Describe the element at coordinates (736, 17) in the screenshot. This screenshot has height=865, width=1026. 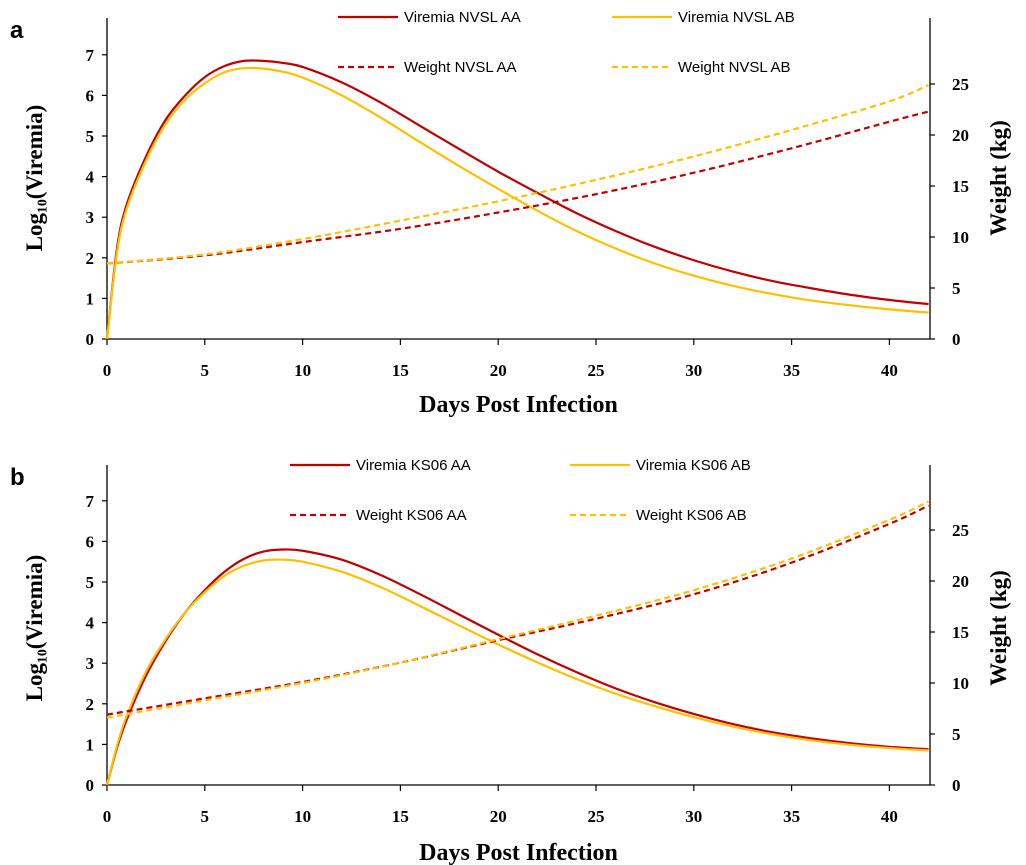
I see `legend-label: Viremia NVSL AB` at that location.